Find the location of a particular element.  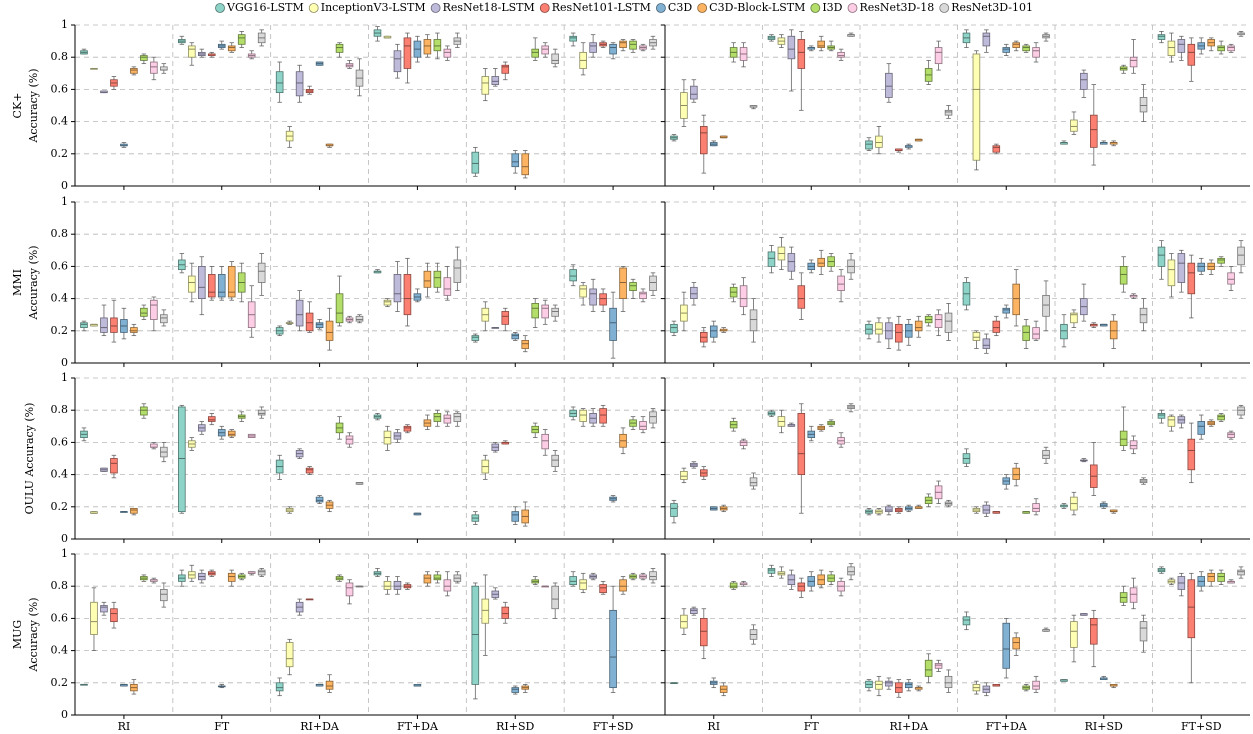

legend-label: ResNet3D-18 is located at coordinates (897, 7).